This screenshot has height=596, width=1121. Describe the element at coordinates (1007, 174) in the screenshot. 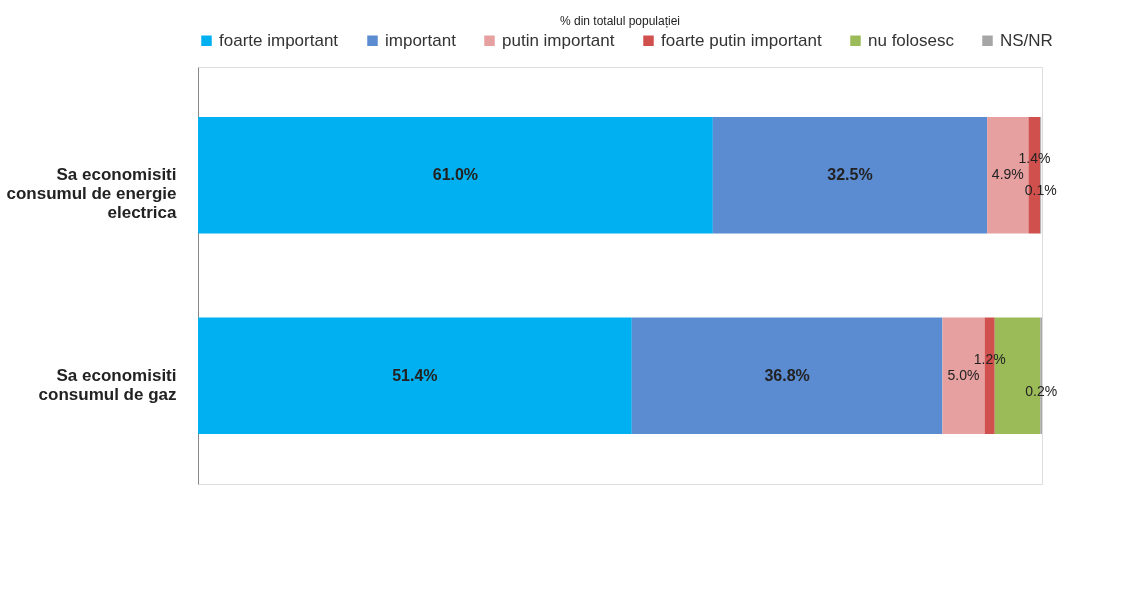

I see `data-label: 4.9%` at that location.